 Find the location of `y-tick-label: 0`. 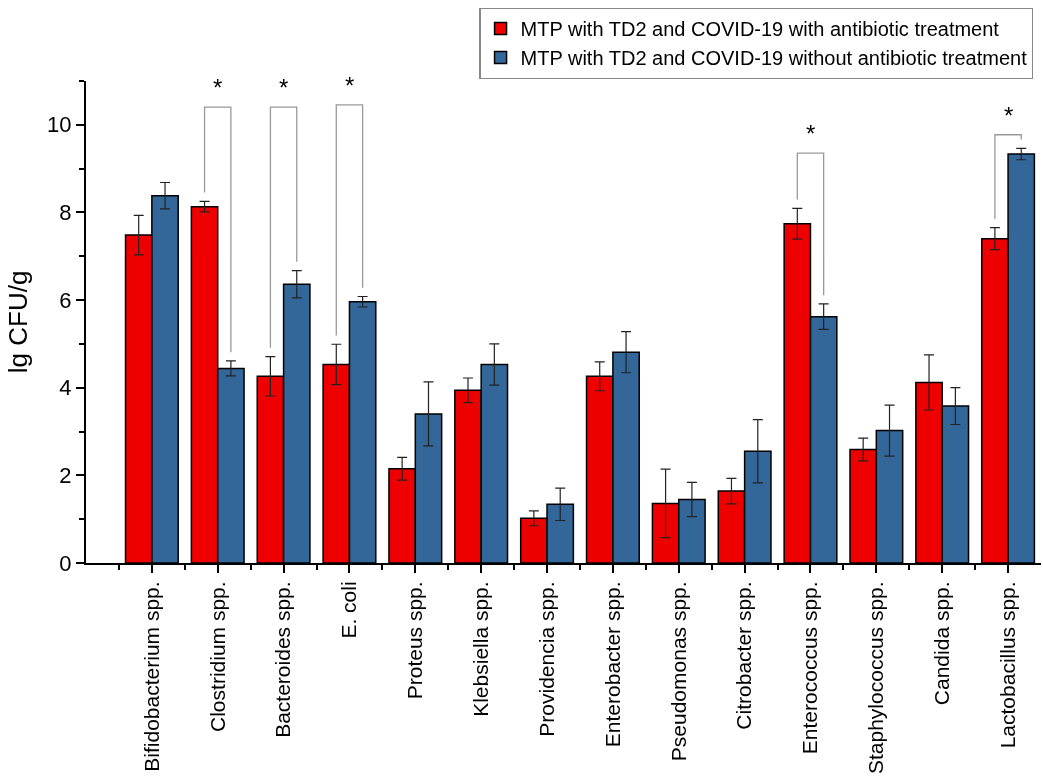

y-tick-label: 0 is located at coordinates (65, 563).